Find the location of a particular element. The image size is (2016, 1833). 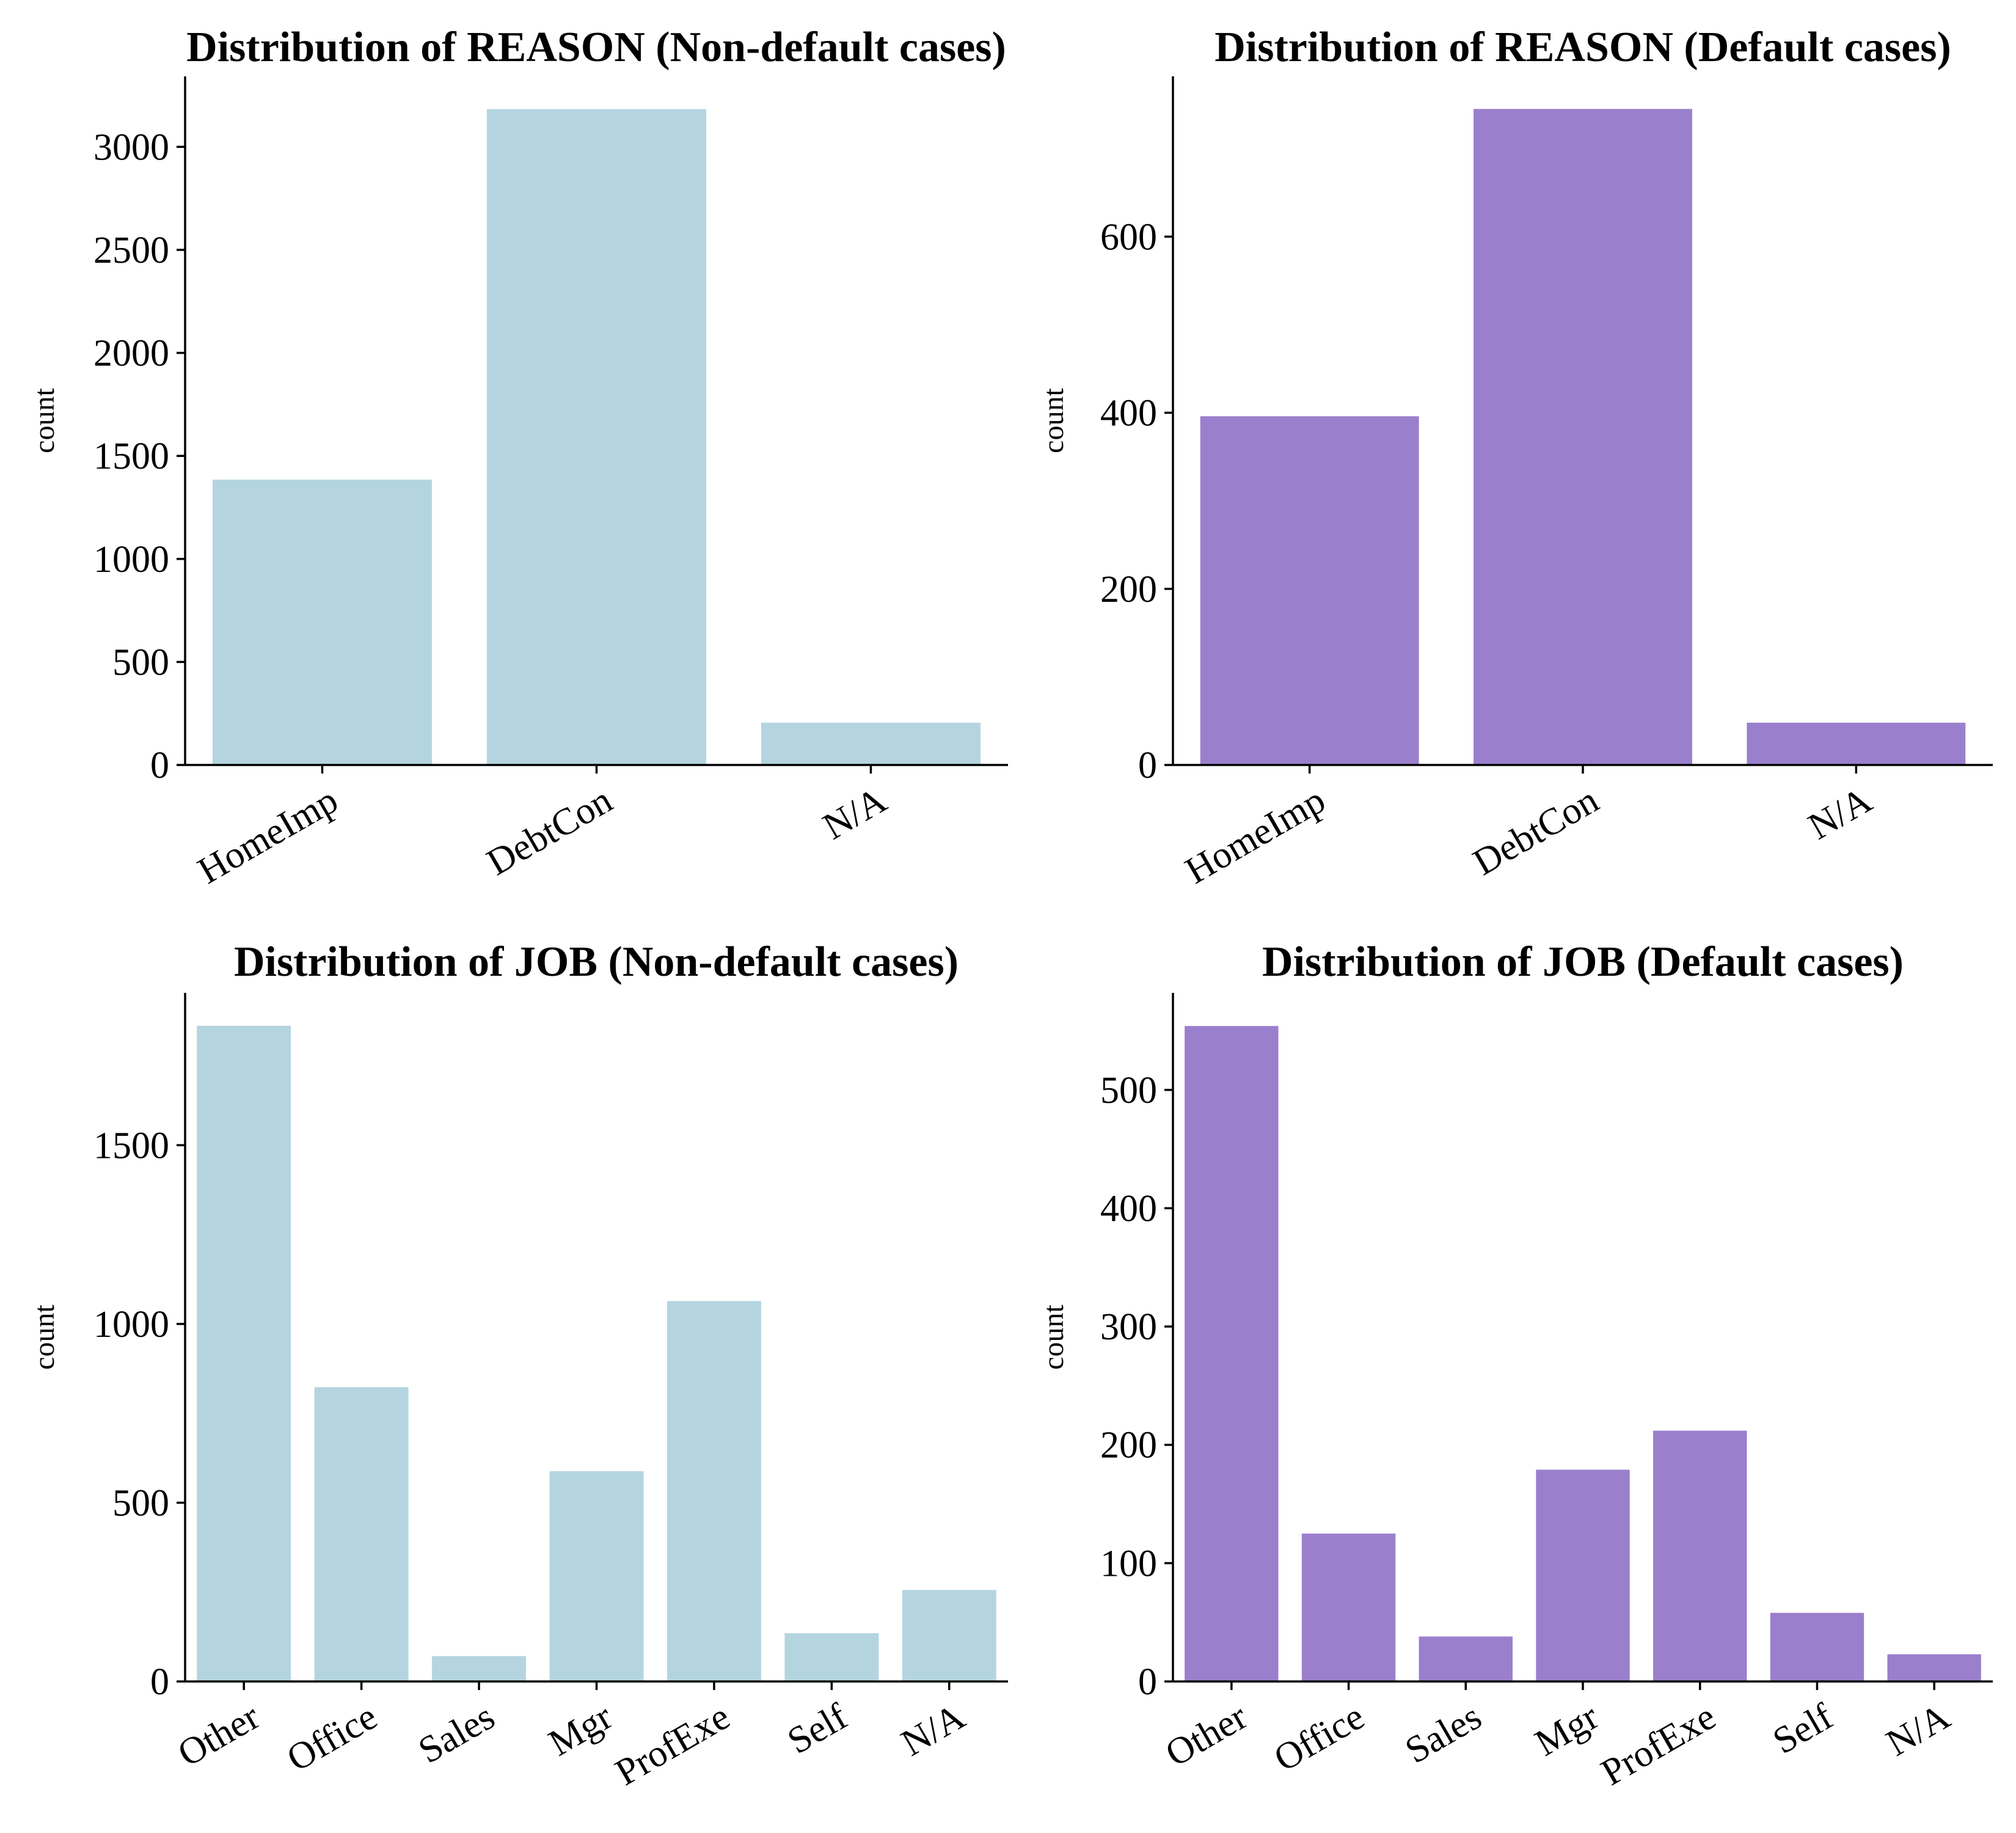

y-tick-label: 2000 is located at coordinates (131, 354).